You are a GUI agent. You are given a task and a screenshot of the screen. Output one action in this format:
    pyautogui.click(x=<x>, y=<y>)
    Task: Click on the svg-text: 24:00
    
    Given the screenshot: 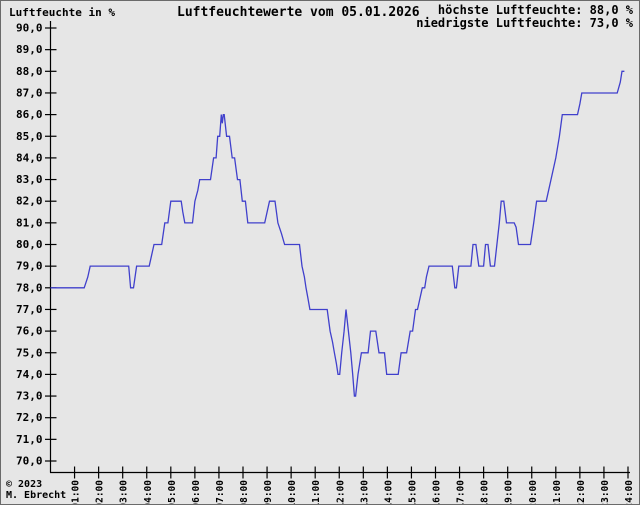 What is the action you would take?
    pyautogui.click(x=629, y=492)
    